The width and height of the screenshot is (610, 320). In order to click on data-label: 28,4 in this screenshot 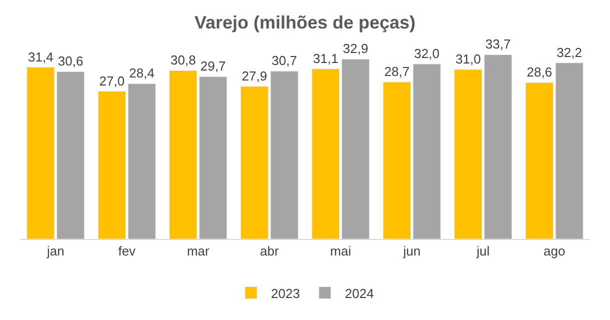, I will do `click(141, 73)`.